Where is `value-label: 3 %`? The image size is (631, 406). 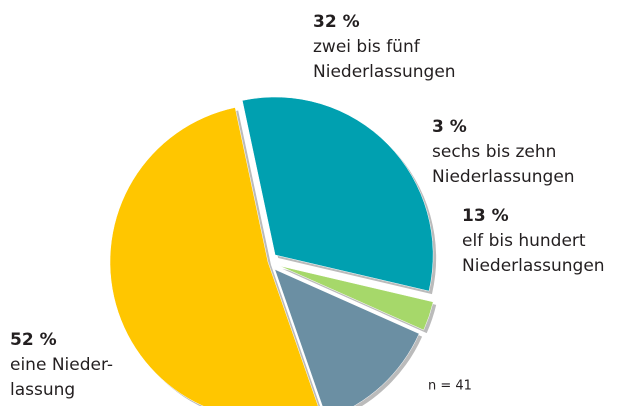
value-label: 3 % is located at coordinates (449, 127).